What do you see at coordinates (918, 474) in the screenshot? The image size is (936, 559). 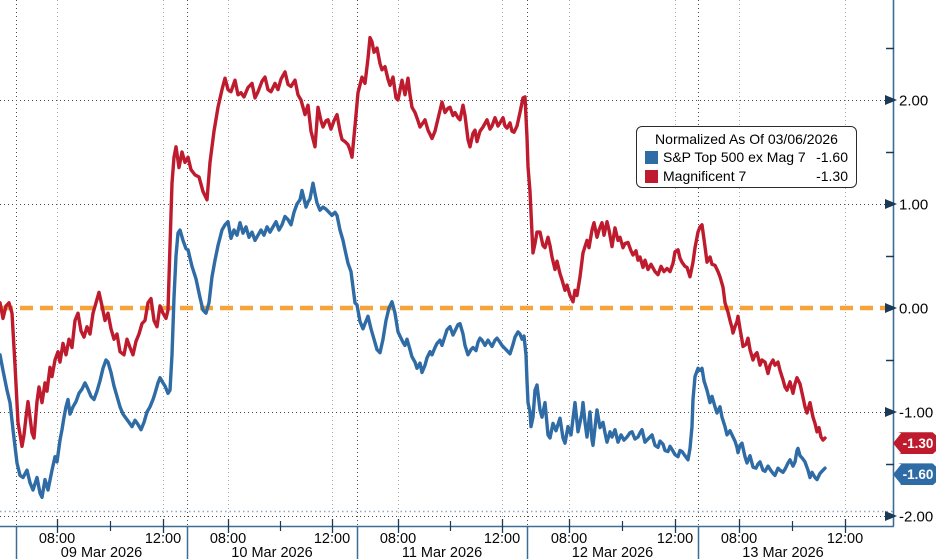 I see `last-price-tag-text: -1.60` at bounding box center [918, 474].